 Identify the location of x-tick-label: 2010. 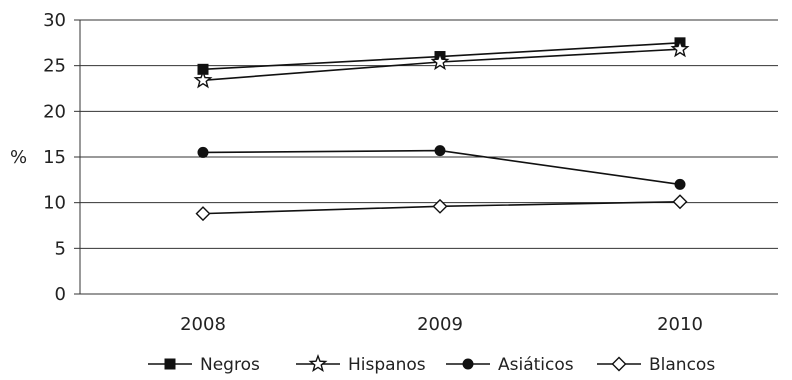
(680, 324).